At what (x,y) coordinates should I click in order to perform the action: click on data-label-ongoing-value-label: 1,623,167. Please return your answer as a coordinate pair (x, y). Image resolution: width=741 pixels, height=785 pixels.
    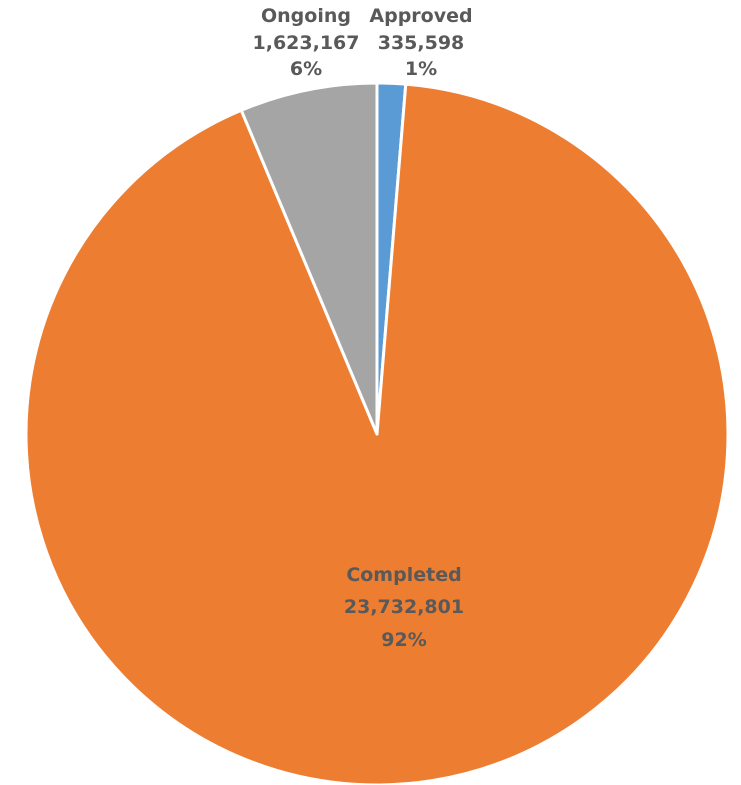
    Looking at the image, I should click on (306, 43).